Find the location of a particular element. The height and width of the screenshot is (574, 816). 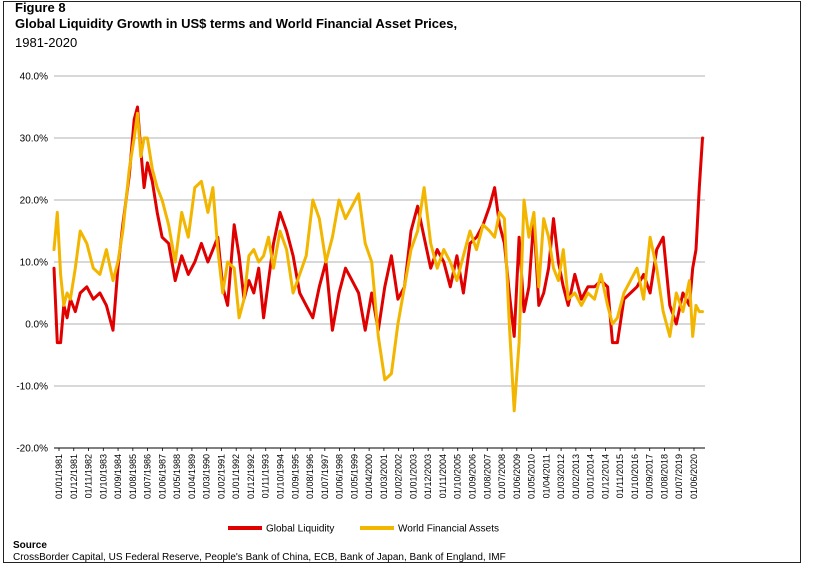

x-tick-label: 01/07/1986 is located at coordinates (148, 476).